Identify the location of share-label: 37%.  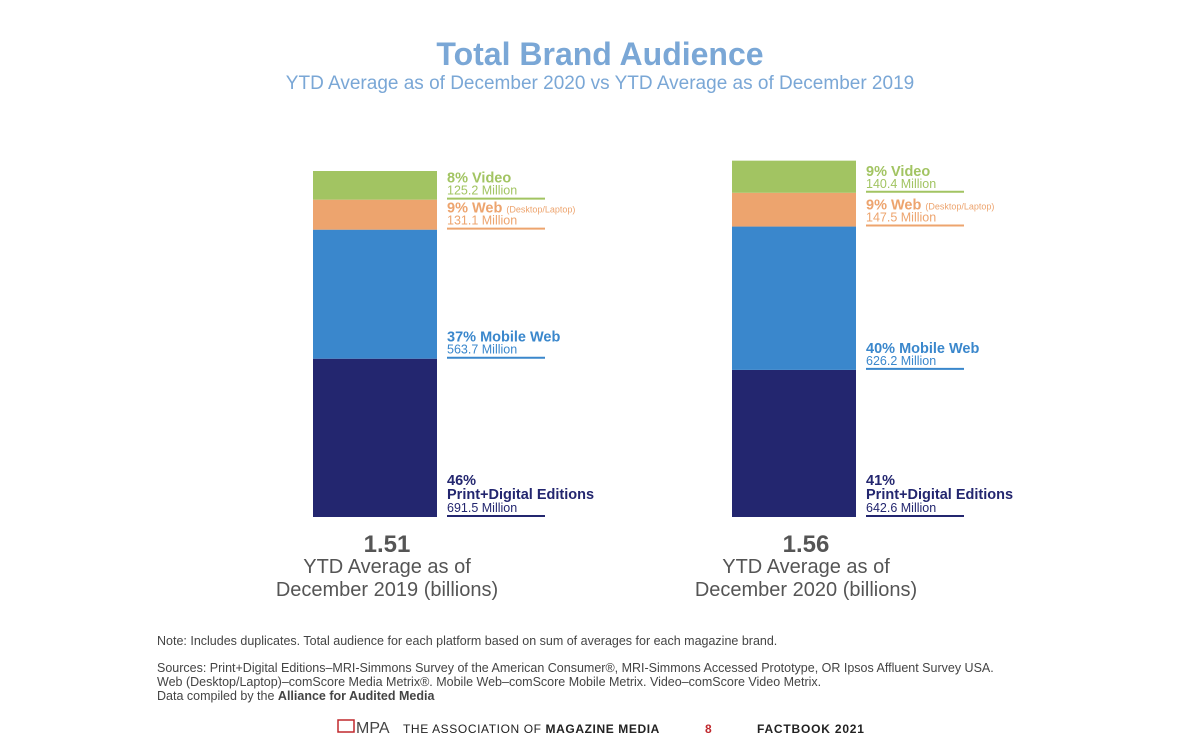
(461, 338).